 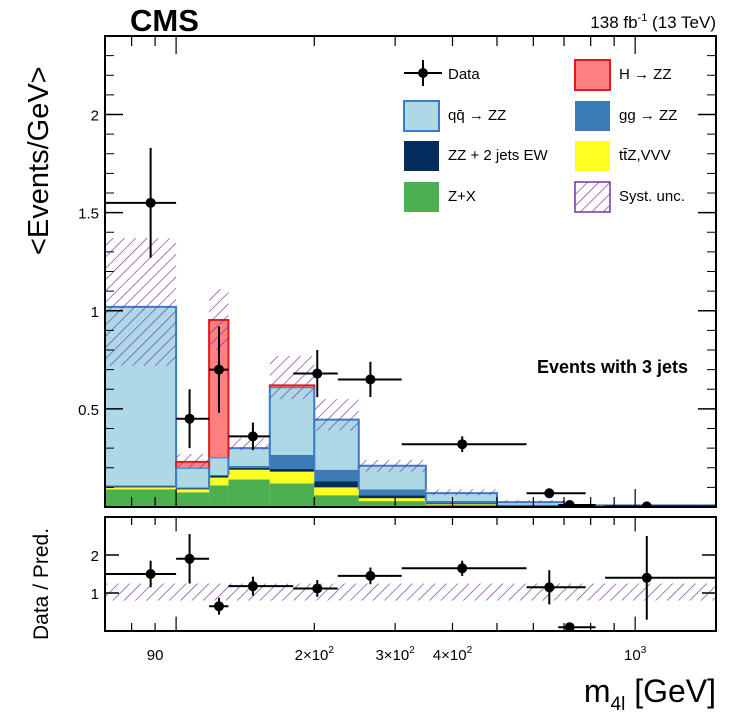 I want to click on ratio-plot: 12, so click(x=404, y=574).